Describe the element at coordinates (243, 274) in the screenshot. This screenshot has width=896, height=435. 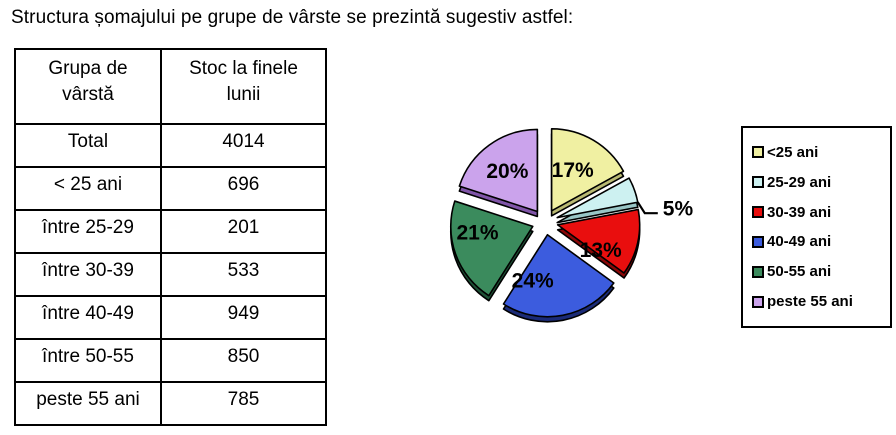
I see `stock-value-cell: 533` at that location.